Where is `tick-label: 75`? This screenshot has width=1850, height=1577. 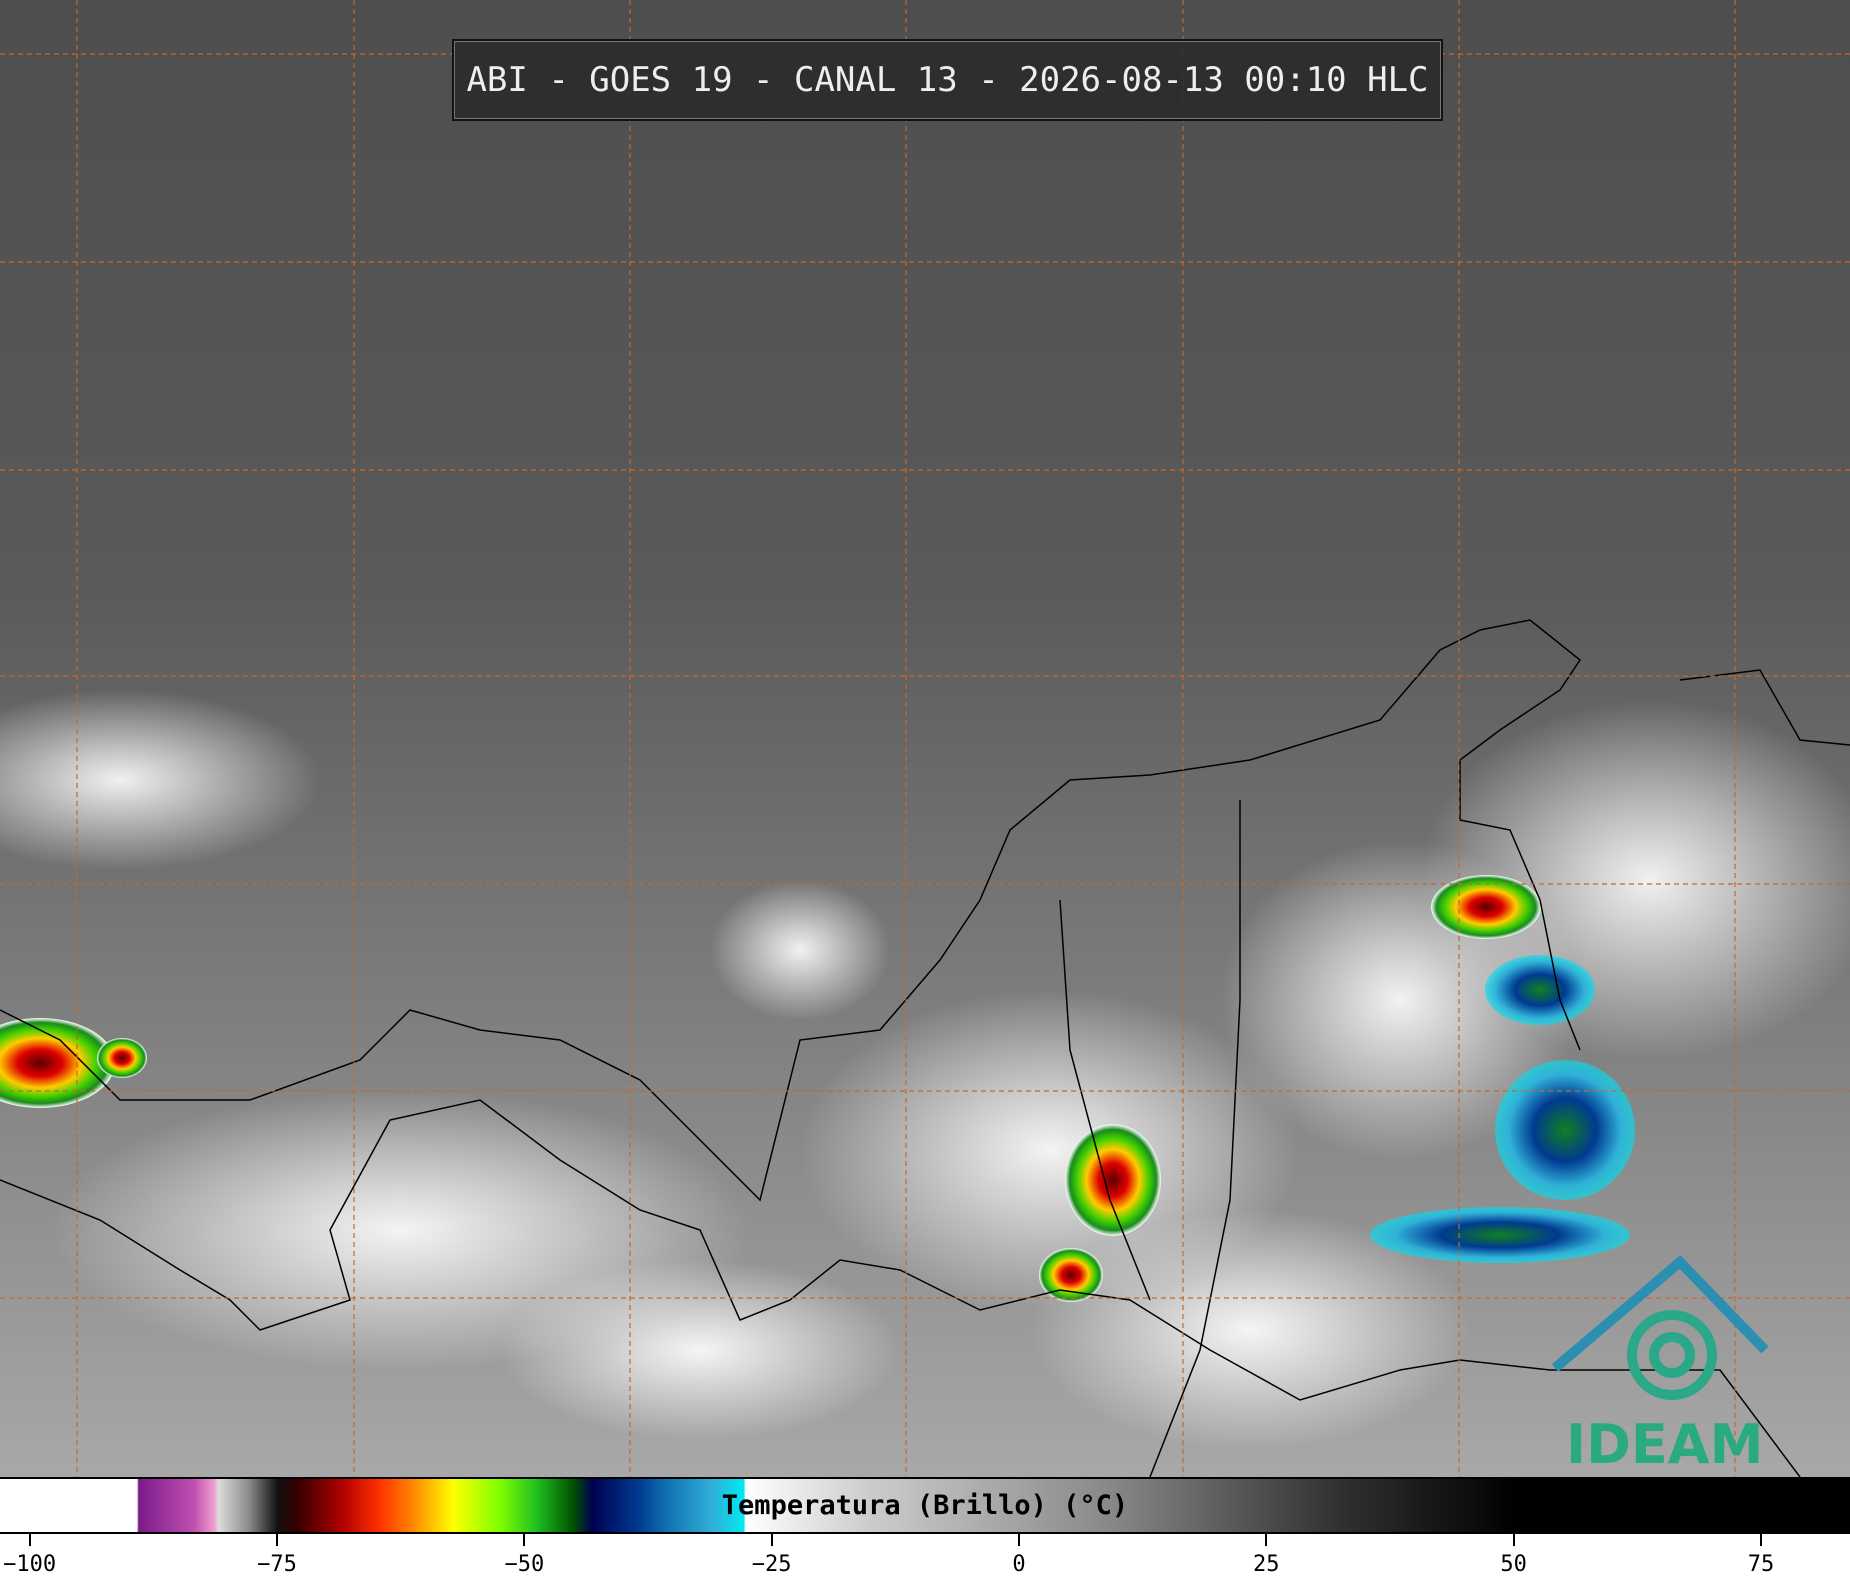
tick-label: 75 is located at coordinates (1761, 1564).